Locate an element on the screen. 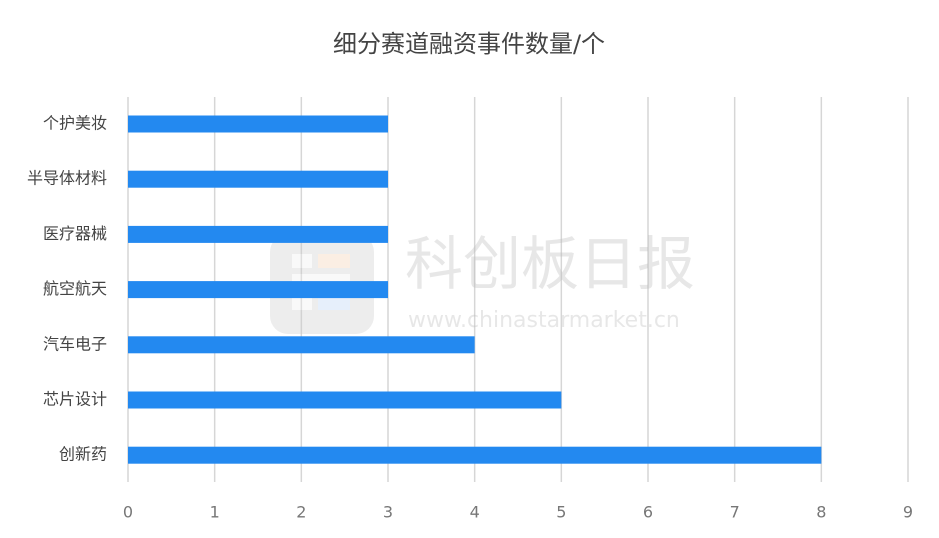  x-tick-label: 4 is located at coordinates (475, 512).